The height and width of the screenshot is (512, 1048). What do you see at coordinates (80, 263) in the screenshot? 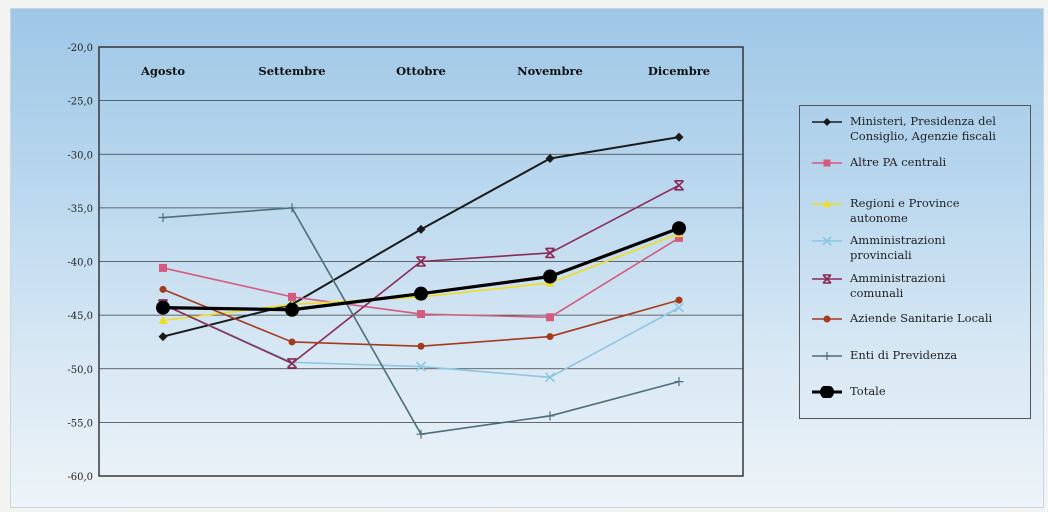
I see `y-tick-label: -40,0` at bounding box center [80, 263].